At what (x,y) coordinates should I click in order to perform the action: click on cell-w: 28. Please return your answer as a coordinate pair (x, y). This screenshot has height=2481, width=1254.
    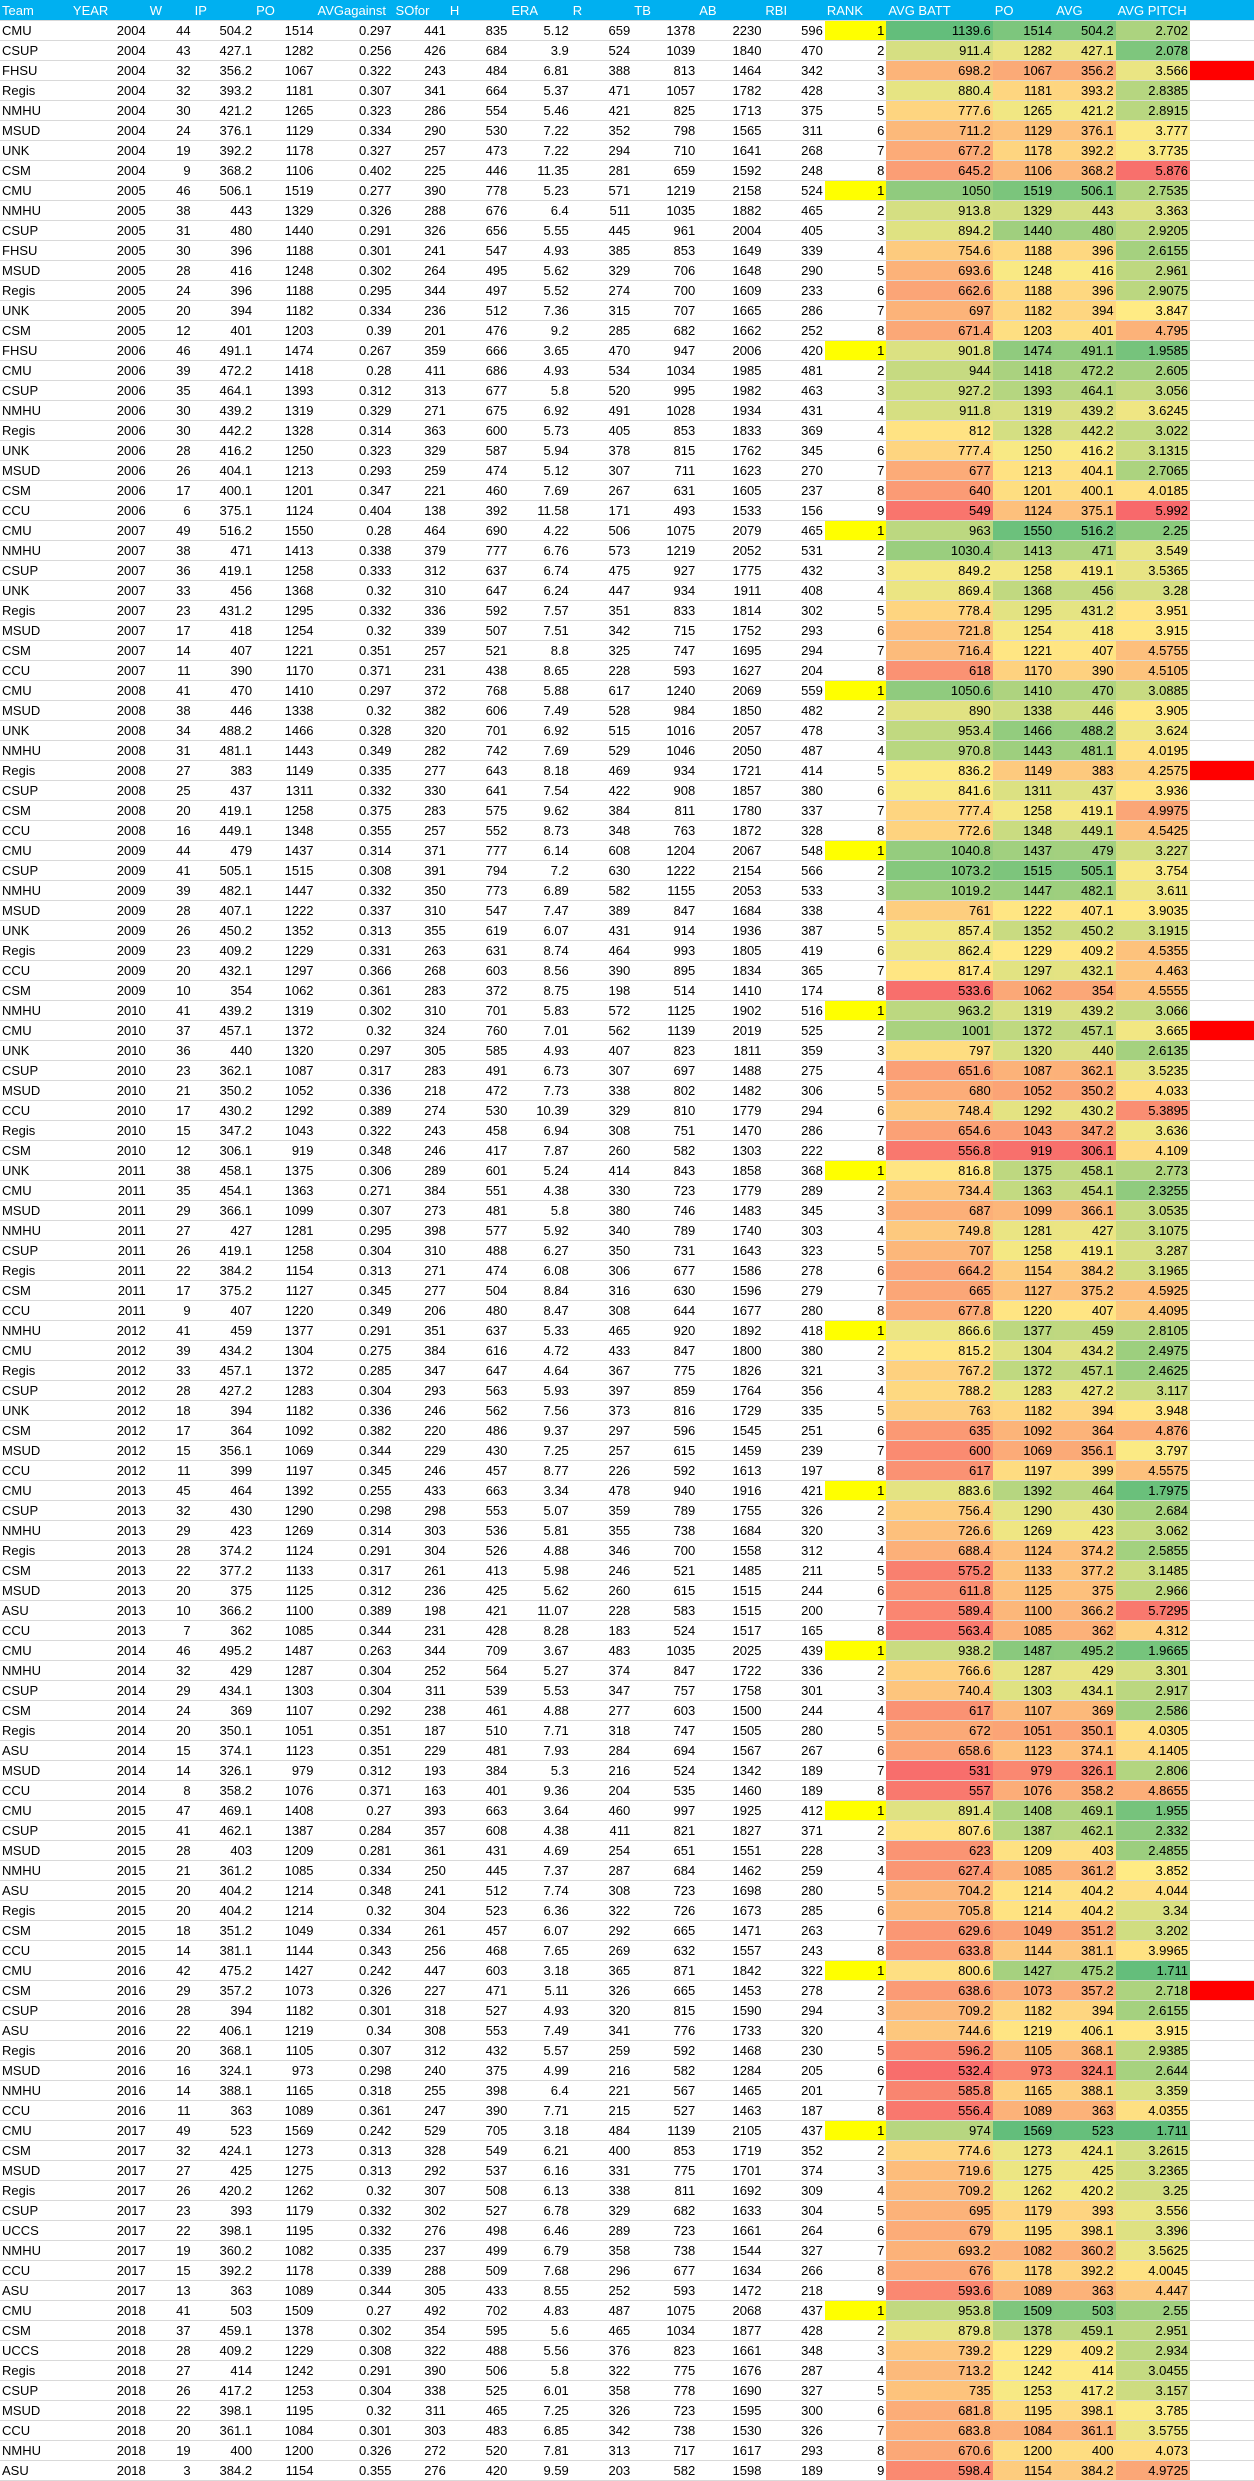
    Looking at the image, I should click on (170, 1850).